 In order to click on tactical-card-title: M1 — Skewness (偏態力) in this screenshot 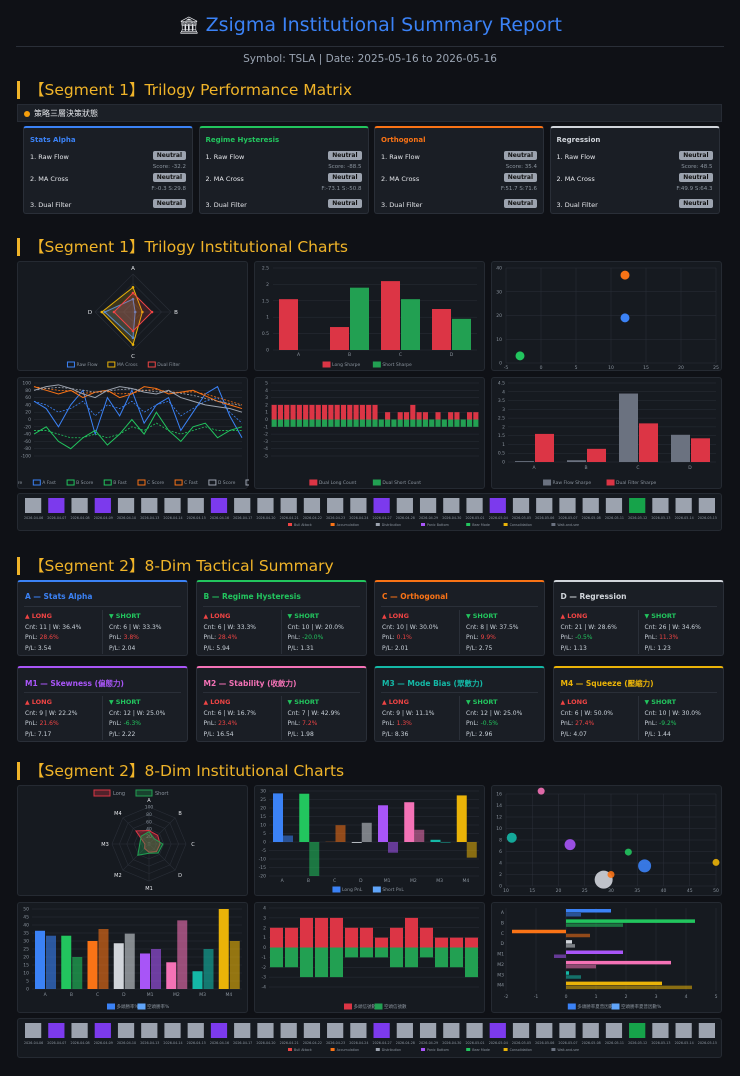, I will do `click(74, 683)`.